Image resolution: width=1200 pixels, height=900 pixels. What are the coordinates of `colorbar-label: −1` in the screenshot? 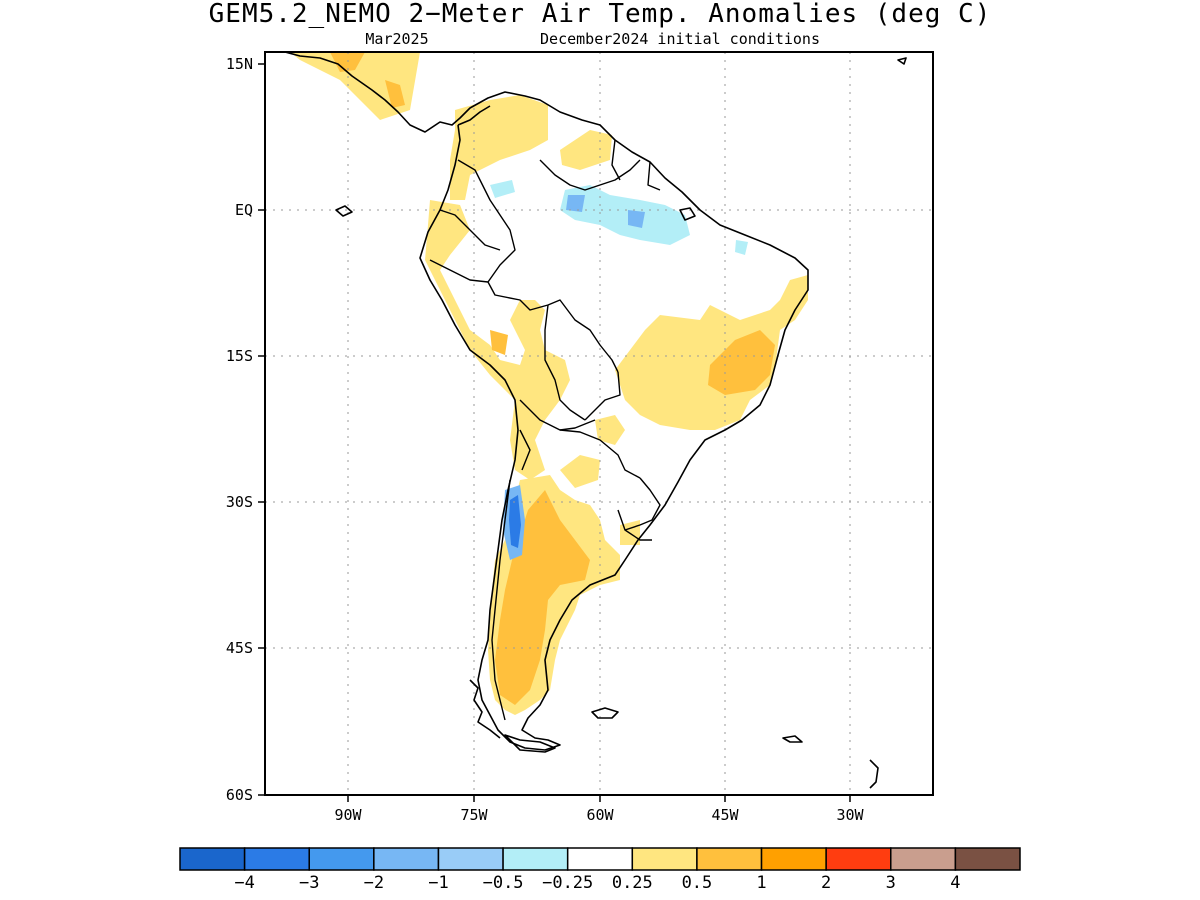 It's located at (438, 883).